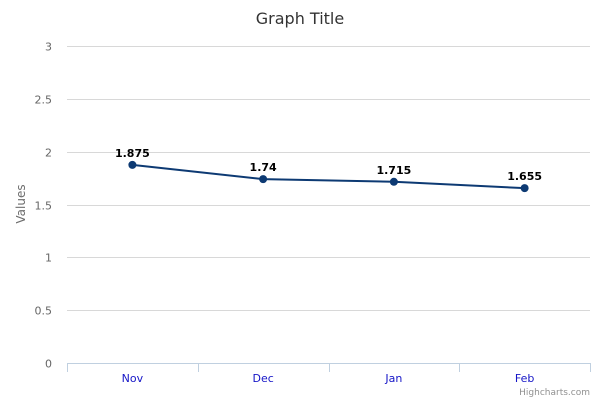 This screenshot has height=400, width=600. I want to click on data-label: 1.875, so click(132, 153).